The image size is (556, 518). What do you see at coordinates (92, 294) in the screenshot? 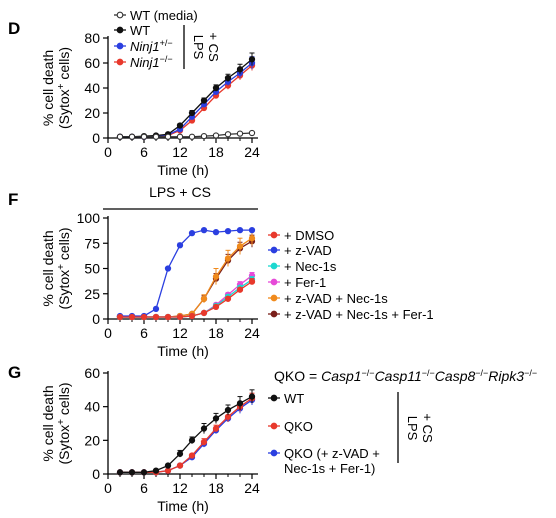
I see `y-tick-label: 25` at bounding box center [92, 294].